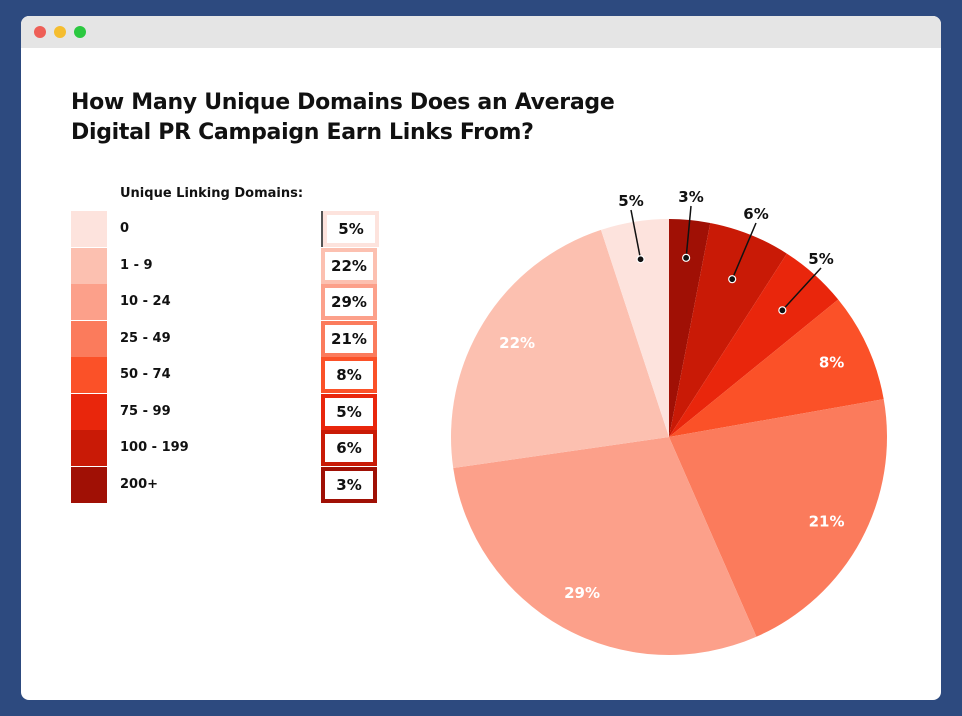  Describe the element at coordinates (224, 484) in the screenshot. I see `legend-item: 200+ 3%` at that location.